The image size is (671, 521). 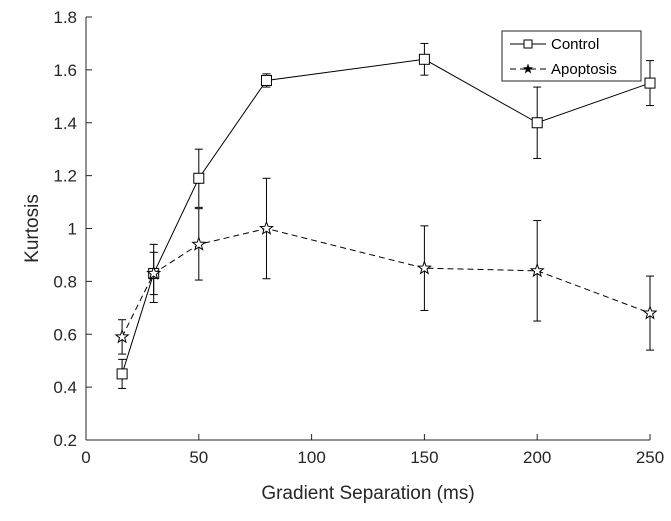 What do you see at coordinates (528, 44) in the screenshot?
I see `legend-control-square-marker` at bounding box center [528, 44].